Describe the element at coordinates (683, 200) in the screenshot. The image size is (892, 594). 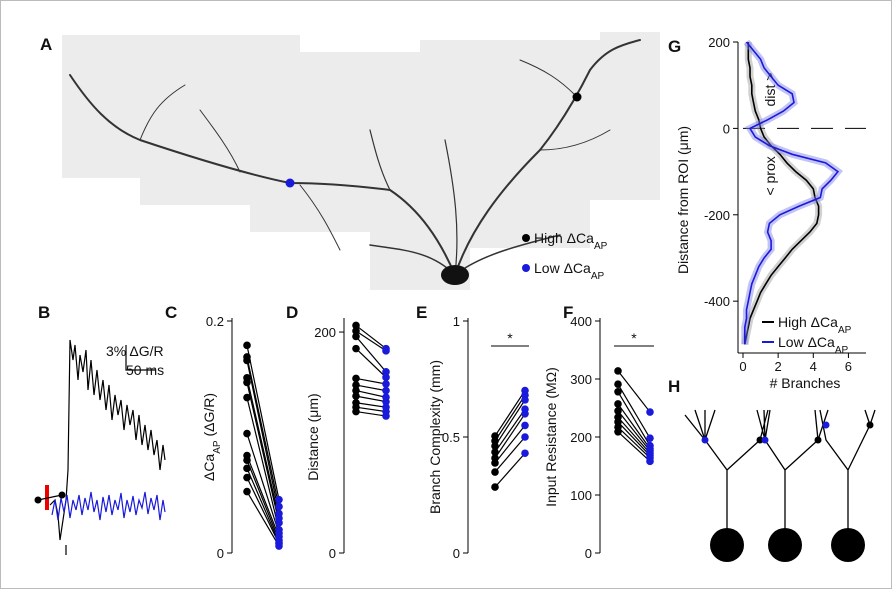
I see `y-axis-label: Distance from ROI (μm)` at that location.